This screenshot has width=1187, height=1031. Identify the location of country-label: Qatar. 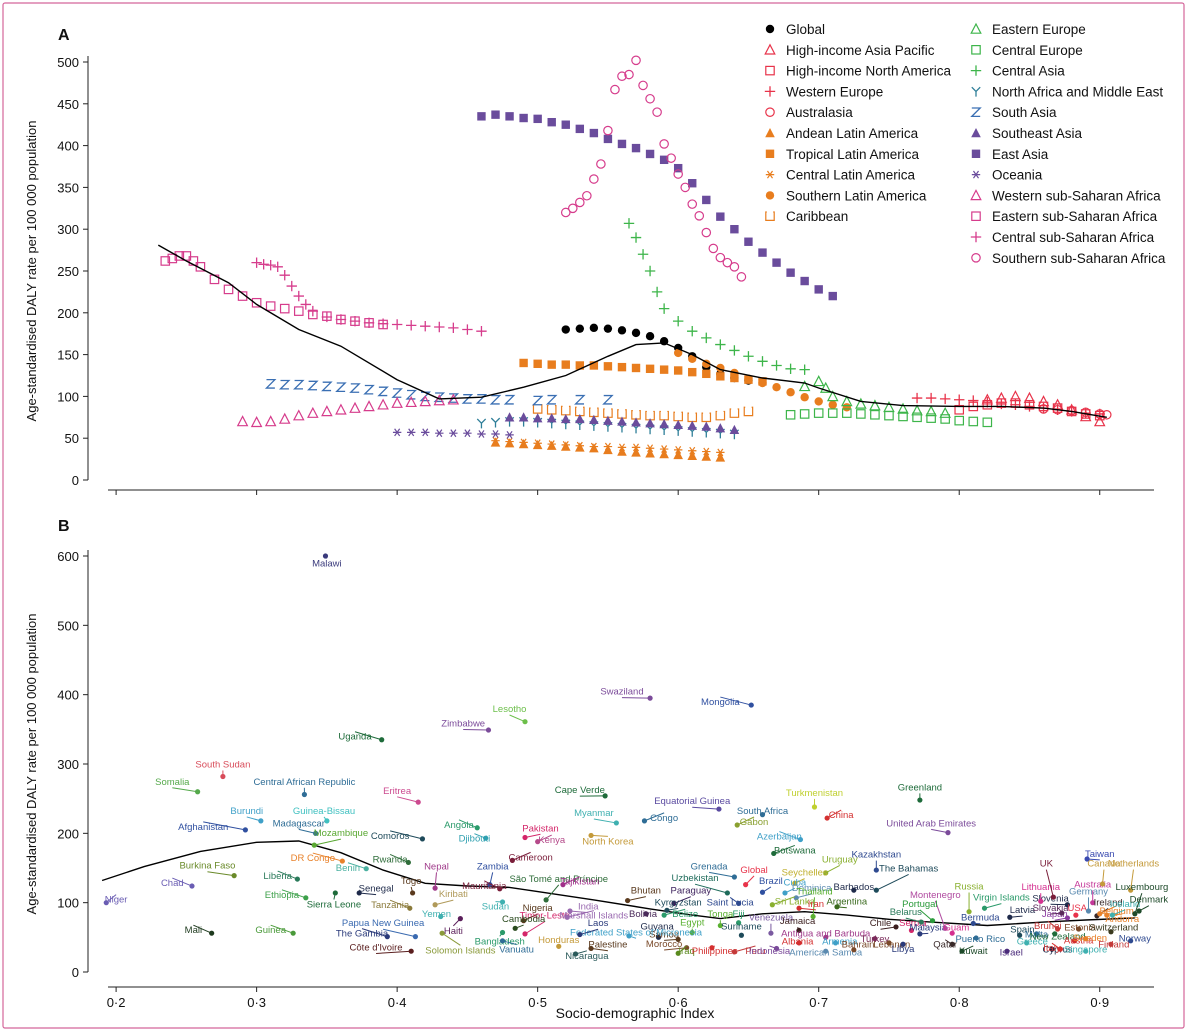
(945, 945).